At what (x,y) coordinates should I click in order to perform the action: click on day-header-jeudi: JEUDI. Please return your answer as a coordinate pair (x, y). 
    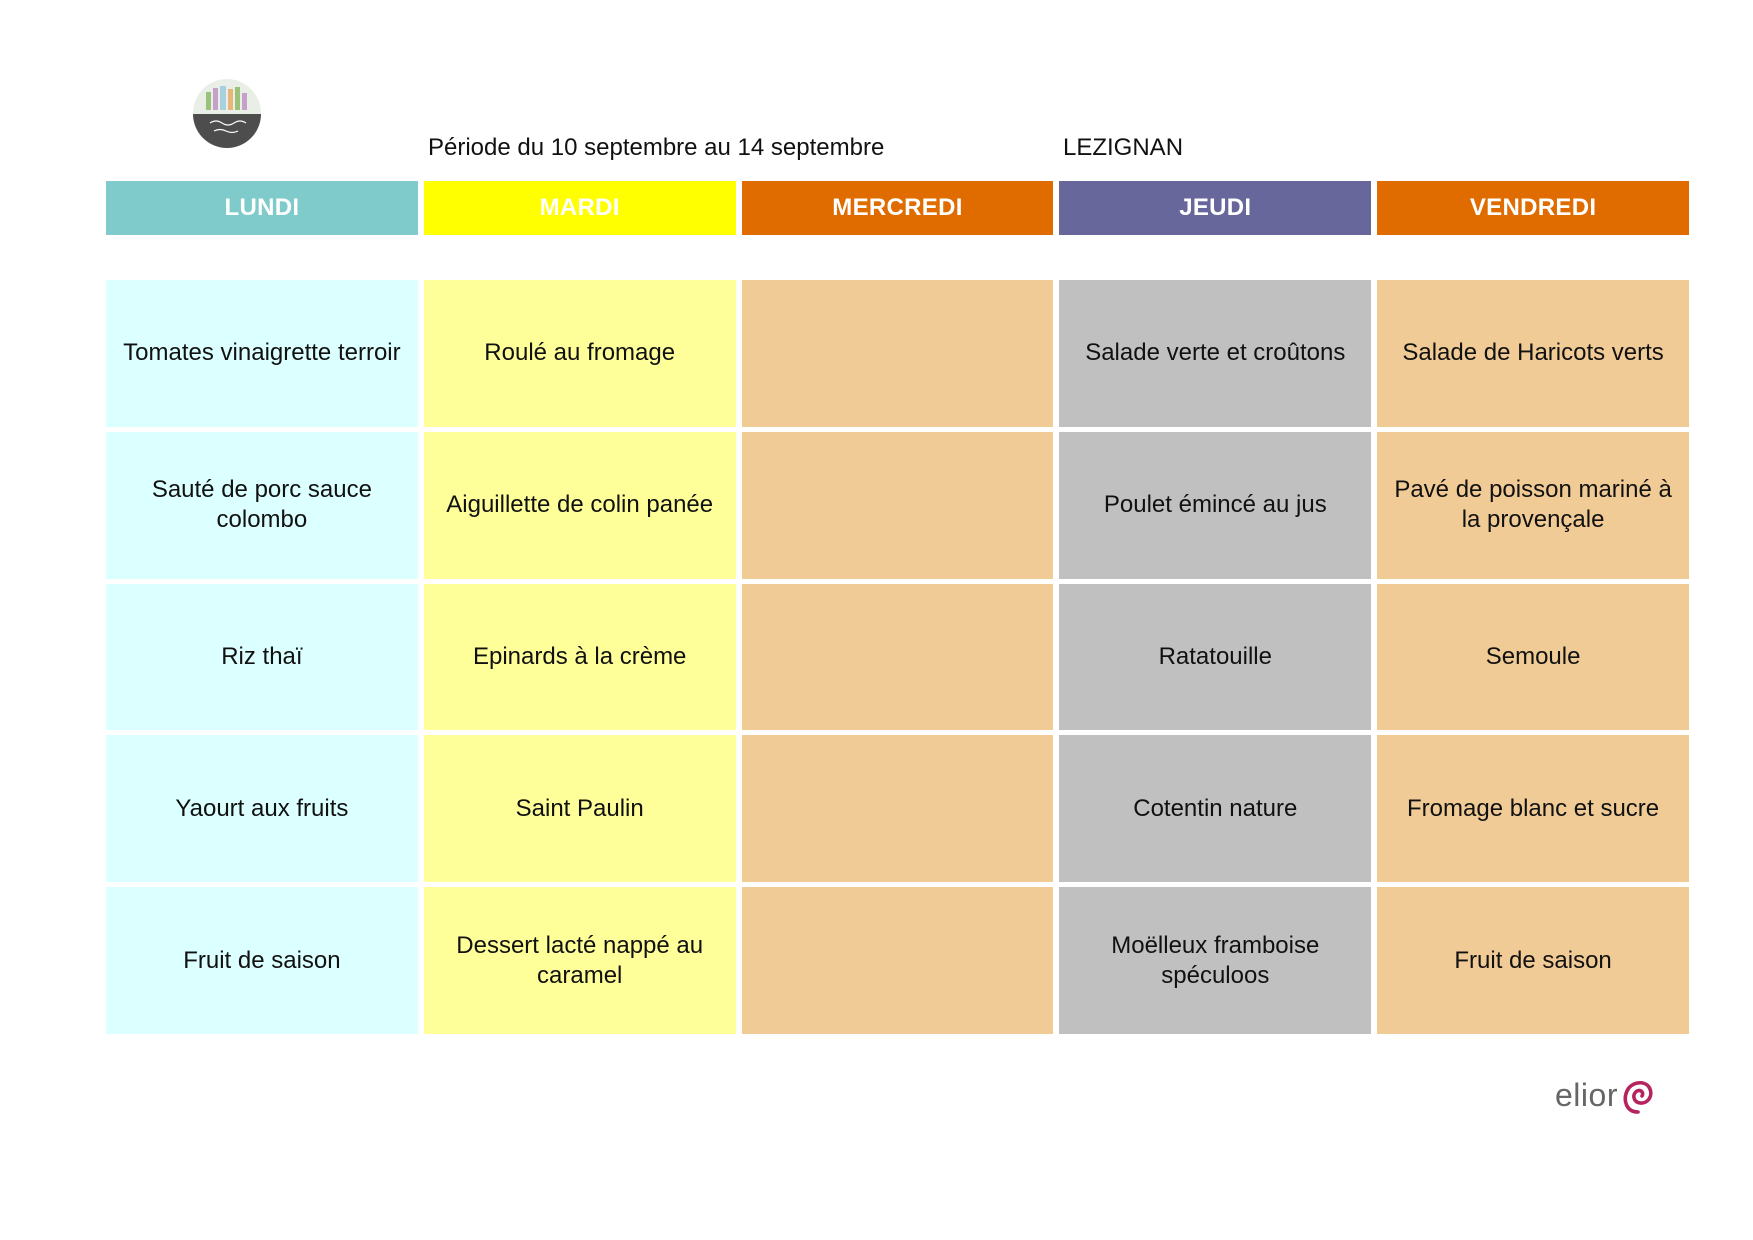
    Looking at the image, I should click on (1215, 208).